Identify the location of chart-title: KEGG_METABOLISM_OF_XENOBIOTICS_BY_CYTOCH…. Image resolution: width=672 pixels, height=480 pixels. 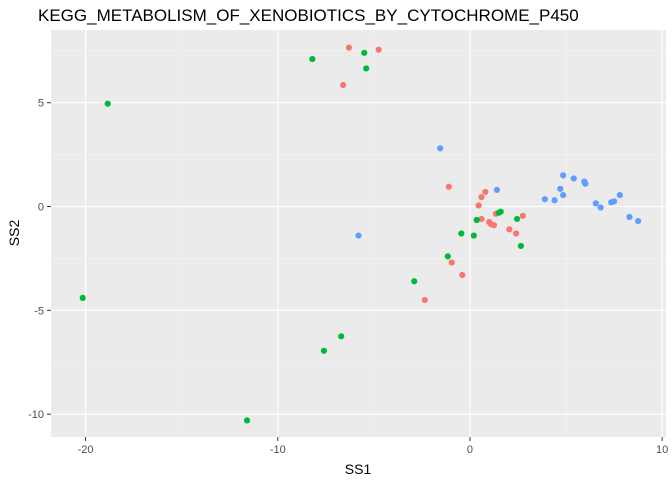
(308, 15).